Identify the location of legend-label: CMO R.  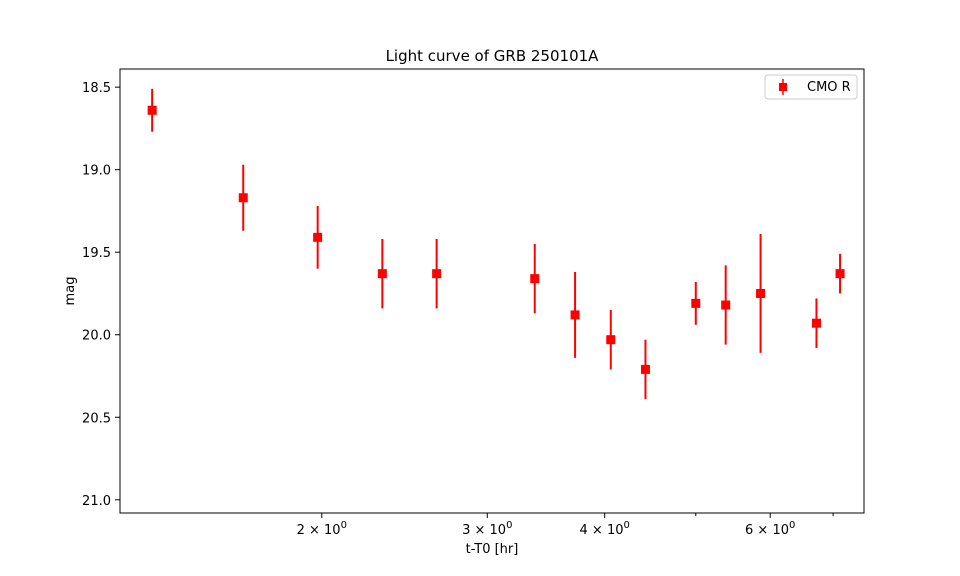
(829, 87).